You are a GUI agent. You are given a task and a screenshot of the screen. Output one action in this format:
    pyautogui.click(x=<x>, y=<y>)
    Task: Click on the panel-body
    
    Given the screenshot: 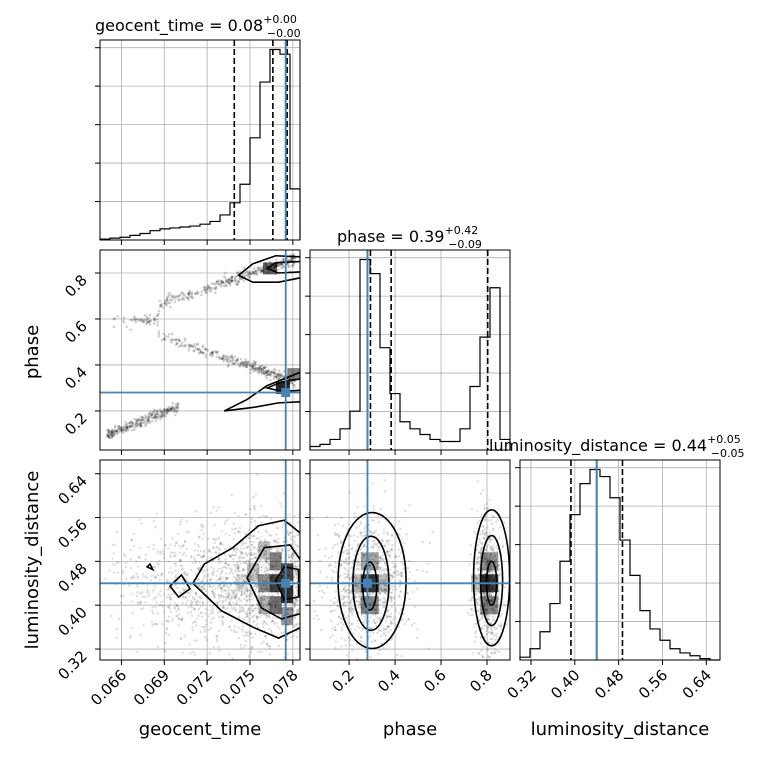 What is the action you would take?
    pyautogui.click(x=410, y=569)
    